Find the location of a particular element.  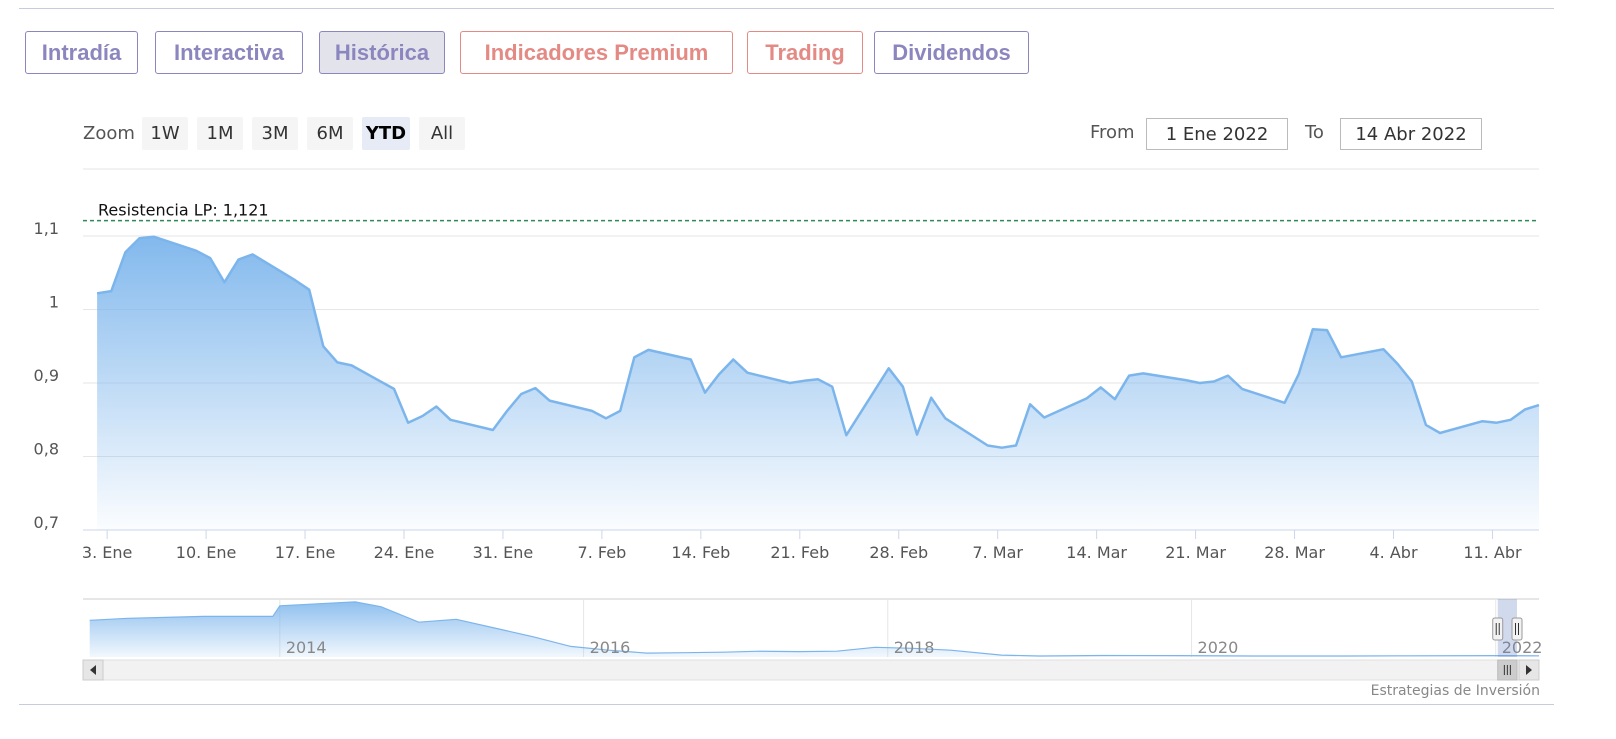

navigator-handle-right is located at coordinates (1517, 629).